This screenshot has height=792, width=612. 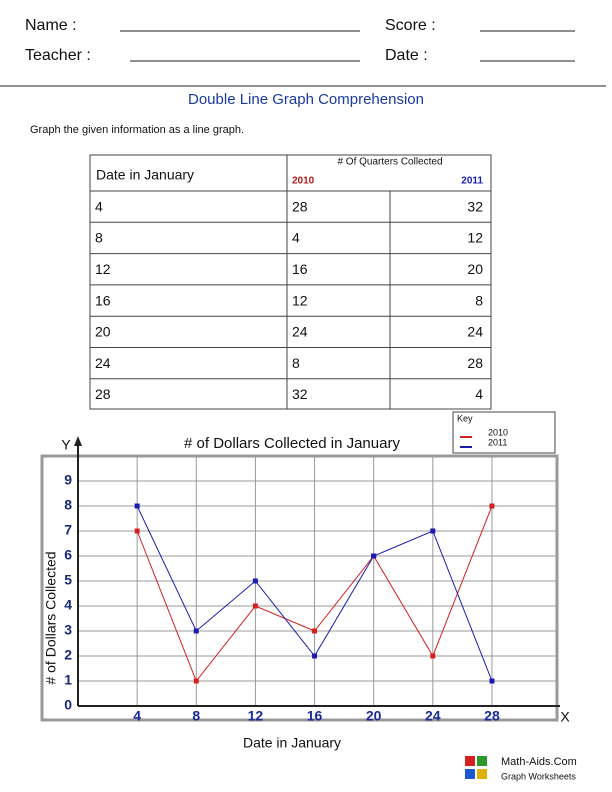 I want to click on name-label: Name :, so click(x=51, y=25).